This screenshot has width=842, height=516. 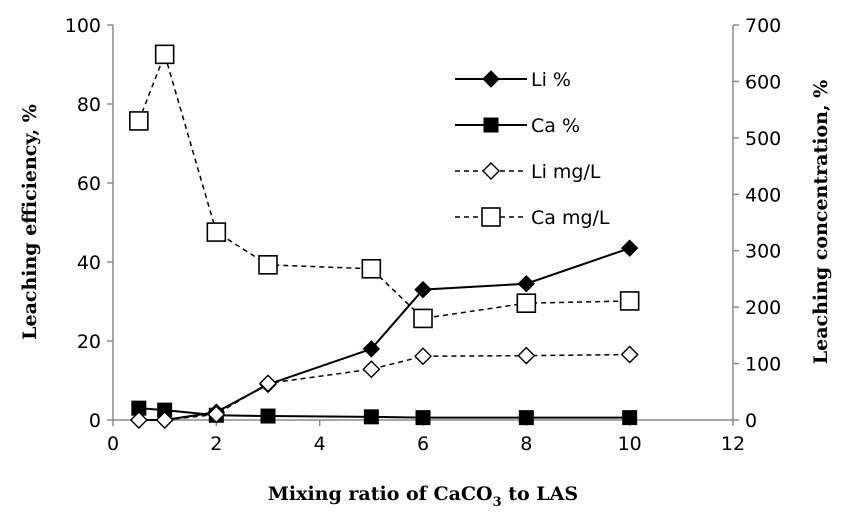 What do you see at coordinates (751, 421) in the screenshot?
I see `y-right-tick-label: 0` at bounding box center [751, 421].